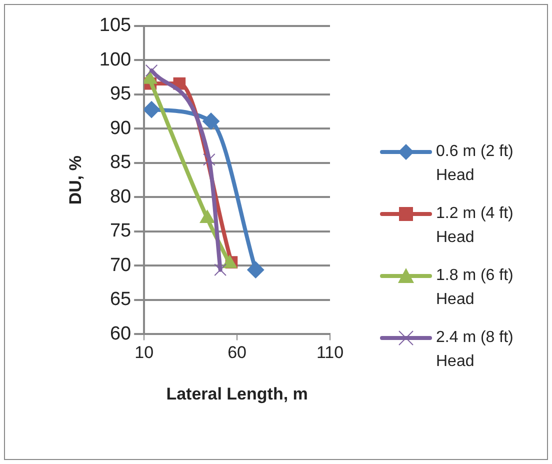 The height and width of the screenshot is (464, 552). Describe the element at coordinates (237, 352) in the screenshot. I see `x-tick-label: 60` at that location.